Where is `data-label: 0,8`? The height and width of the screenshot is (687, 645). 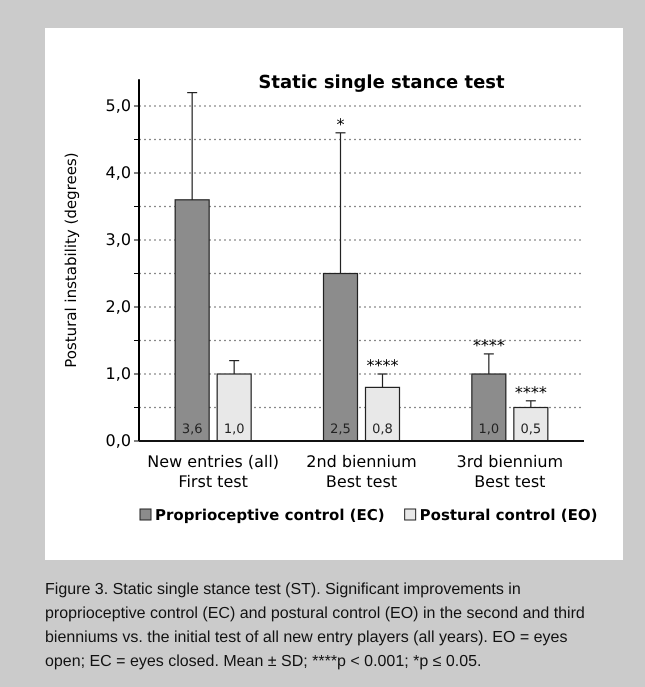 data-label: 0,8 is located at coordinates (382, 429).